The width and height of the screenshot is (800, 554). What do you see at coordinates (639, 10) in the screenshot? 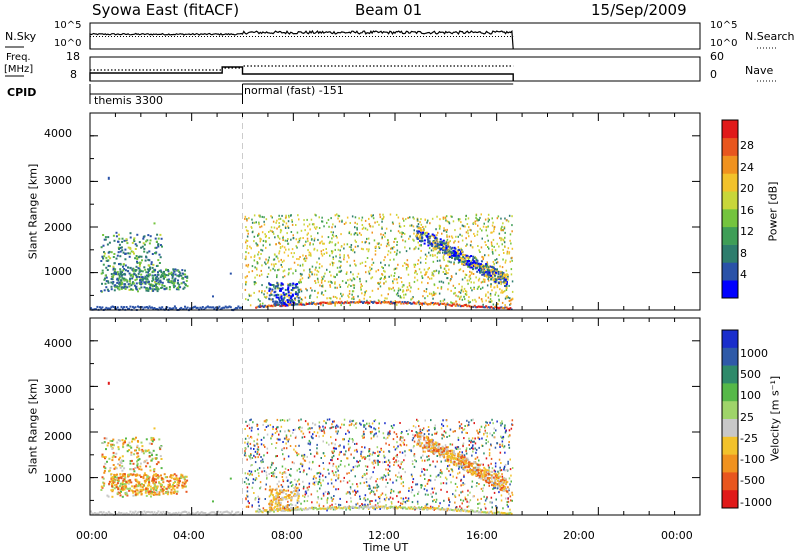
I see `date-label: 15/Sep/2009` at bounding box center [639, 10].